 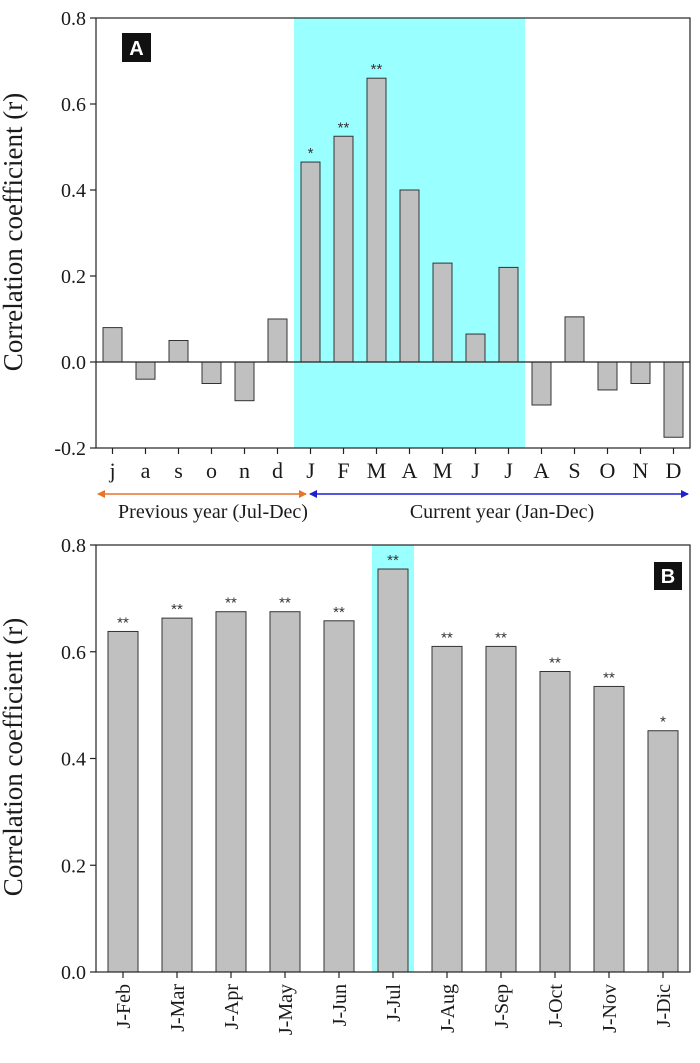 What do you see at coordinates (73, 105) in the screenshot?
I see `y-tick-label-a-4: 0.6` at bounding box center [73, 105].